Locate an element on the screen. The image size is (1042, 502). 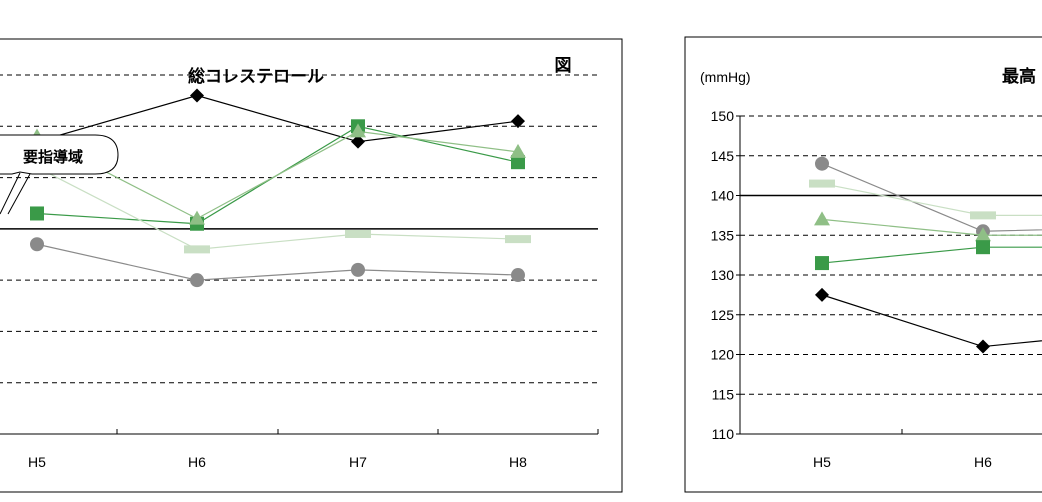
y-tick-label: 145 is located at coordinates (723, 156).